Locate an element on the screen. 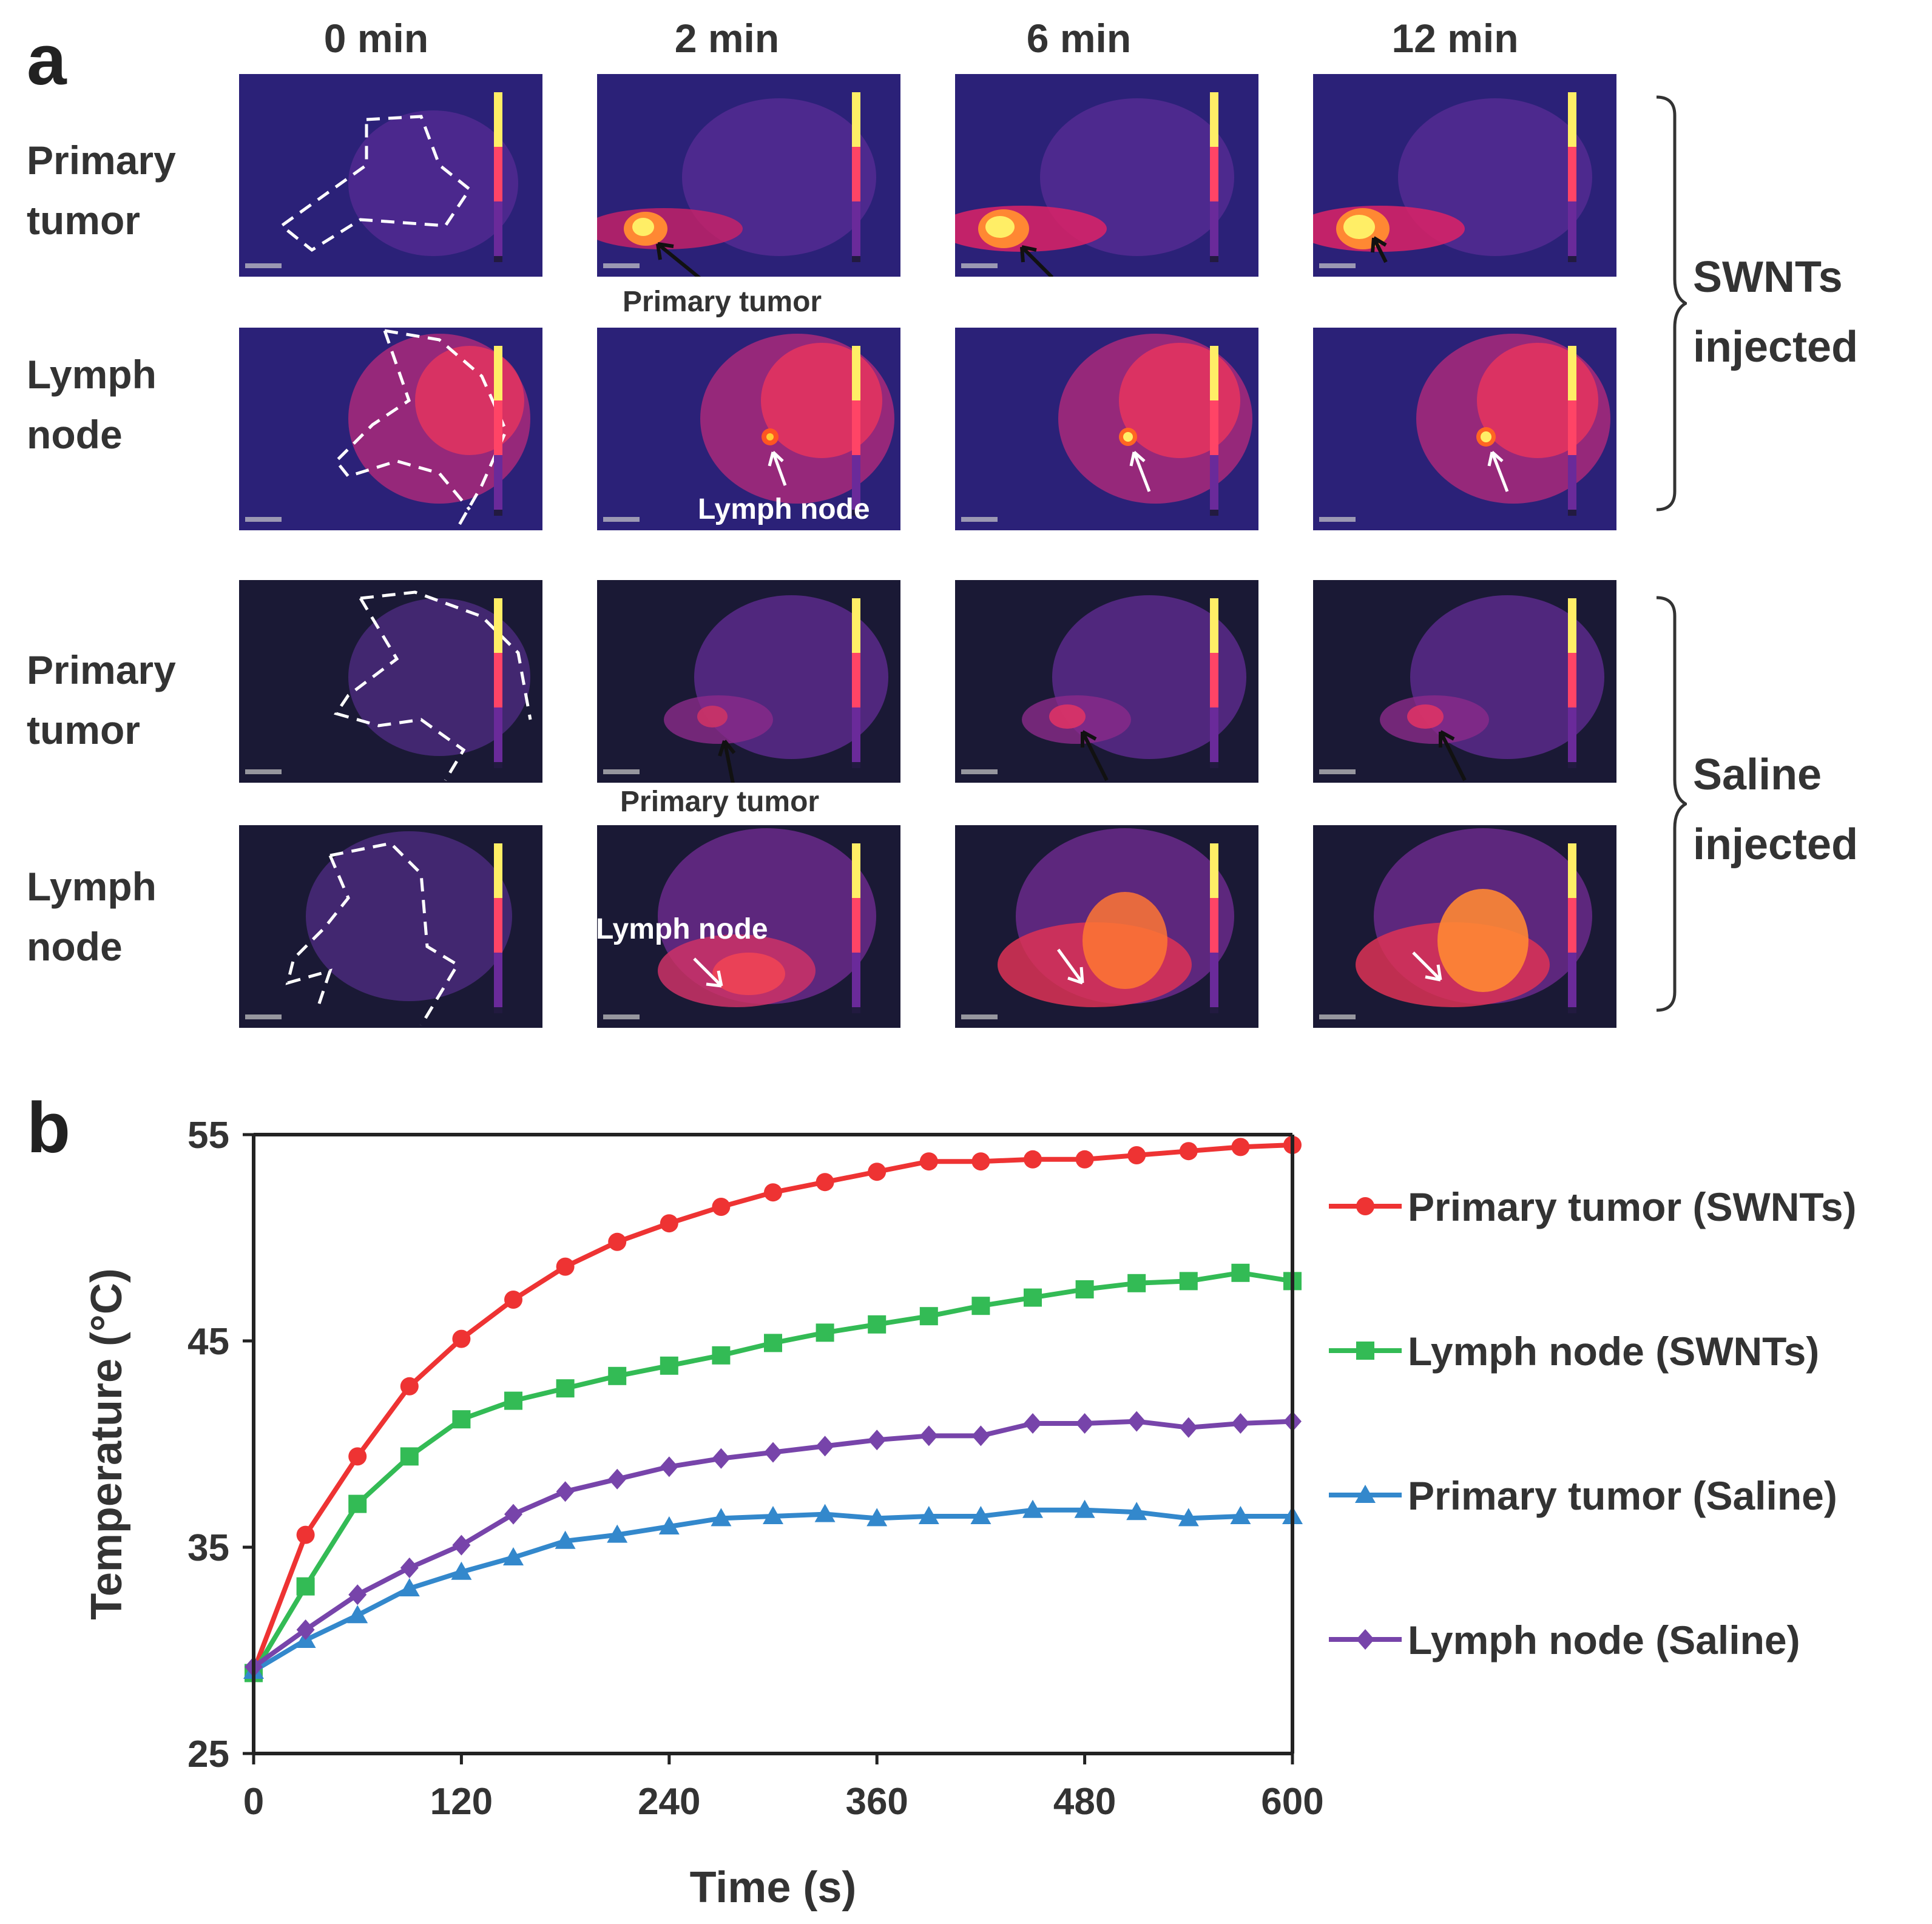 The width and height of the screenshot is (1932, 1924). x-tick-label: 600 is located at coordinates (1292, 1802).